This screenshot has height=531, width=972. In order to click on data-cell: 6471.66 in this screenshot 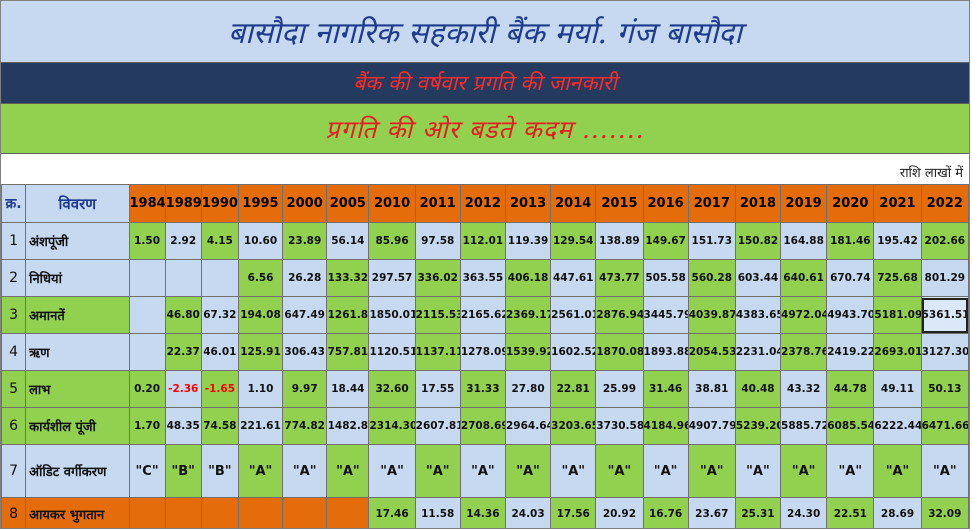, I will do `click(944, 426)`.